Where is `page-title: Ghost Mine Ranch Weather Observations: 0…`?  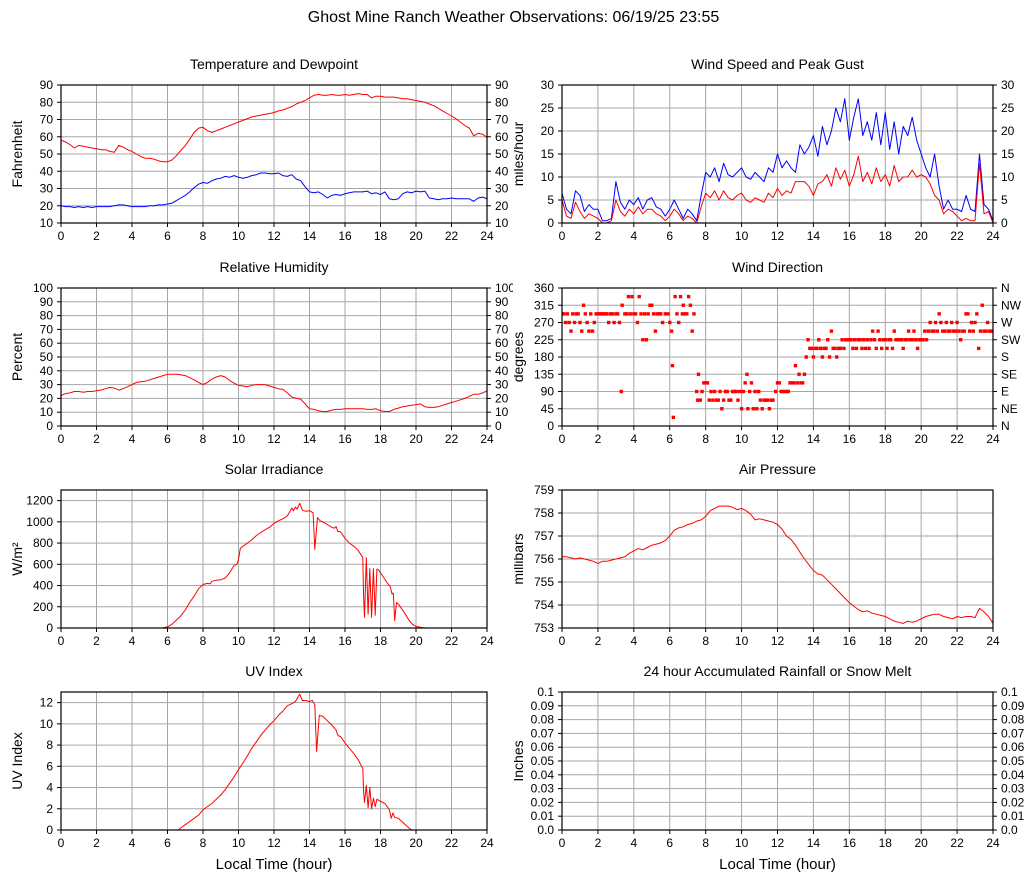 page-title: Ghost Mine Ranch Weather Observations: 0… is located at coordinates (513, 17).